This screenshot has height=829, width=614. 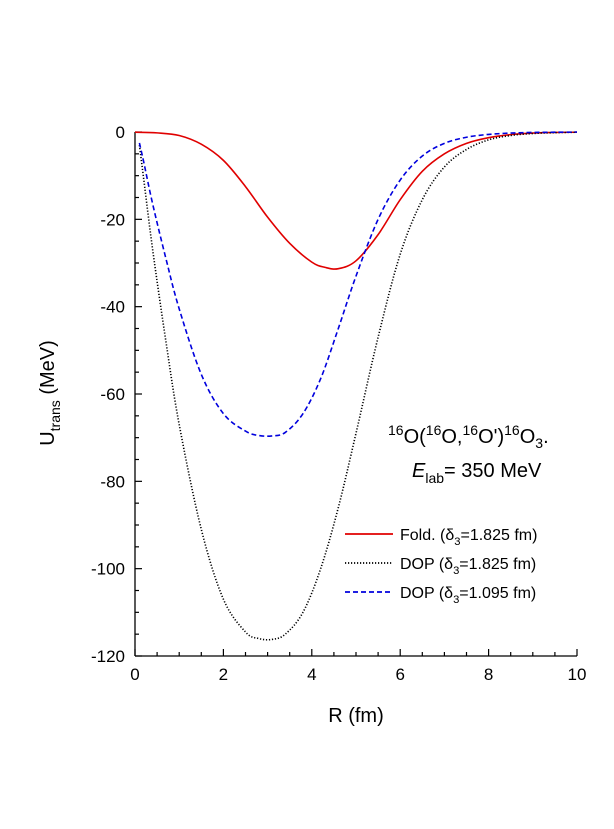 I want to click on legend-label-2: DOP (δ3=1.825 fm), so click(x=468, y=566).